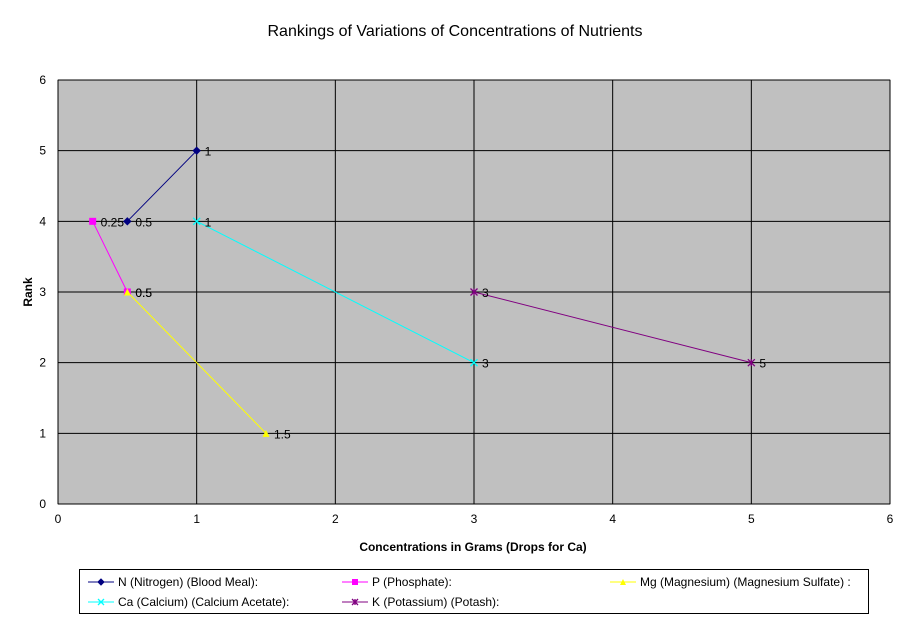 The height and width of the screenshot is (623, 911). I want to click on legend-item: K (Potassium) (Potash):, so click(420, 602).